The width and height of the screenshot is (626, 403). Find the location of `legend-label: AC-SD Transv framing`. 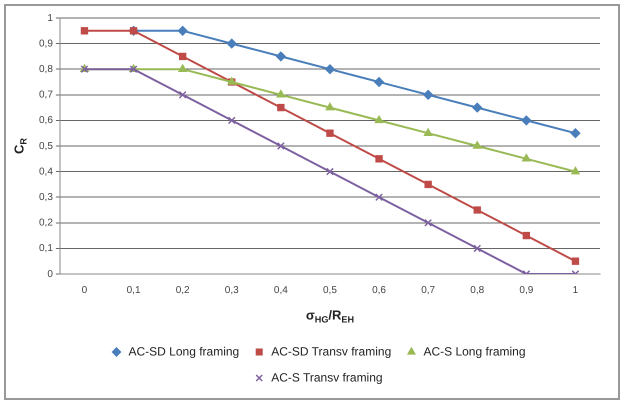

legend-label: AC-SD Transv framing is located at coordinates (331, 351).